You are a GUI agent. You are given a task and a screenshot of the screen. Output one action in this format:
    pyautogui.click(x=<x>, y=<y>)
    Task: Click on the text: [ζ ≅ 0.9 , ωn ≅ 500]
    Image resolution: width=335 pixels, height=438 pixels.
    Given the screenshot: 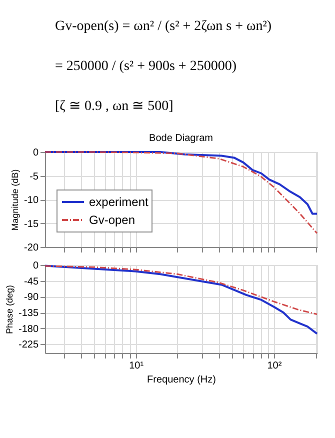 What is the action you would take?
    pyautogui.click(x=114, y=106)
    